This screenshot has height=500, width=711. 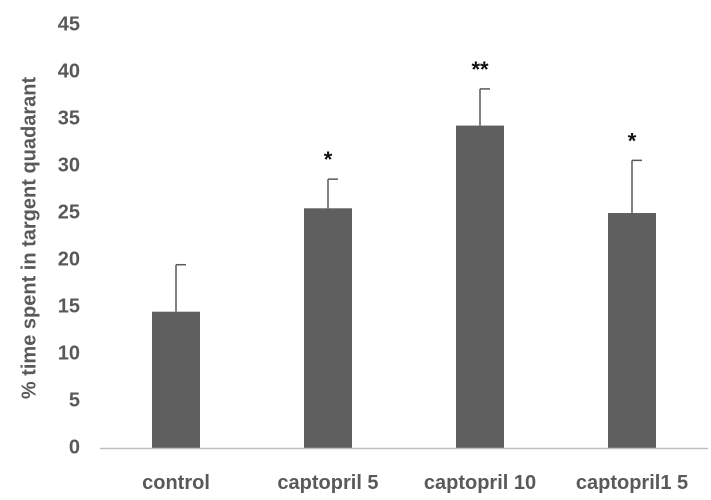 I want to click on y-tick-label: 20, so click(x=69, y=259).